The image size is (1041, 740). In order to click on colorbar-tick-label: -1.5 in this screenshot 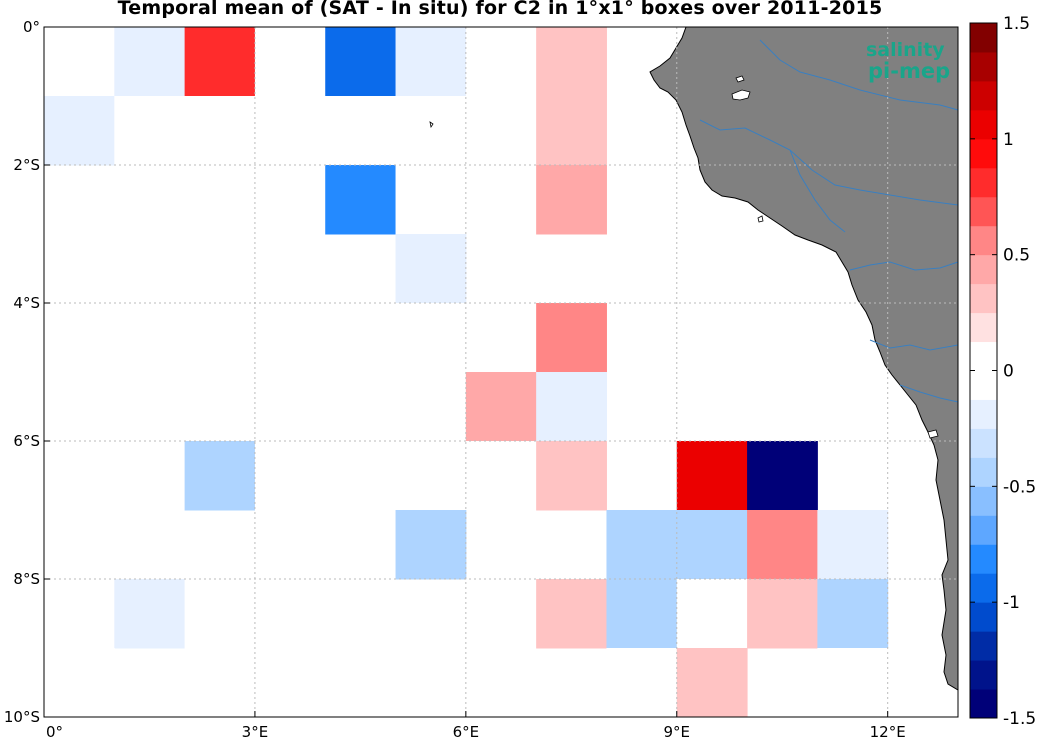, I will do `click(1019, 719)`.